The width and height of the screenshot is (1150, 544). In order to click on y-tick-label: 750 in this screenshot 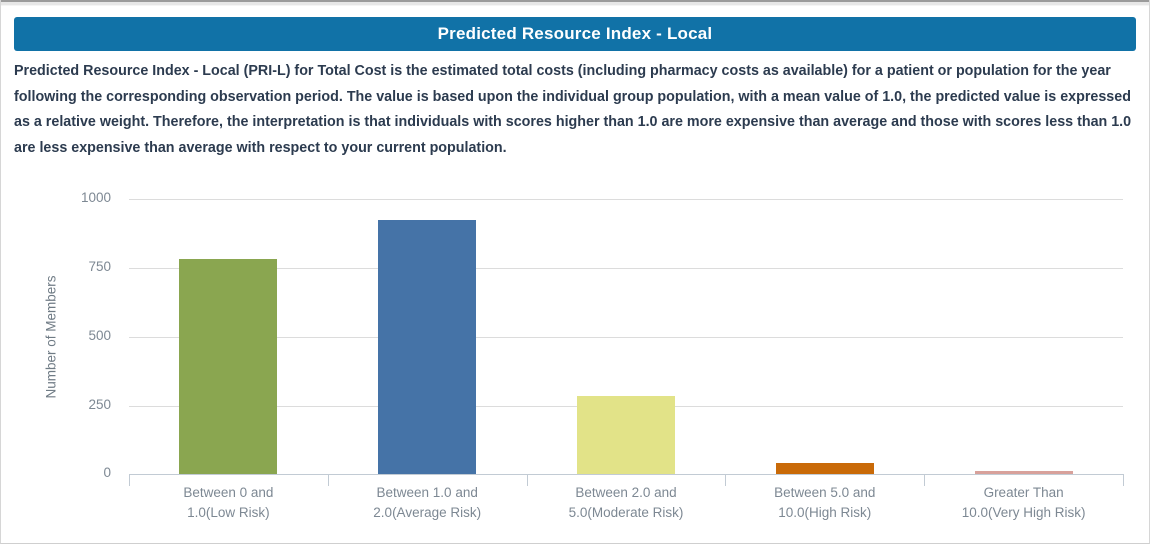, I will do `click(99, 267)`.